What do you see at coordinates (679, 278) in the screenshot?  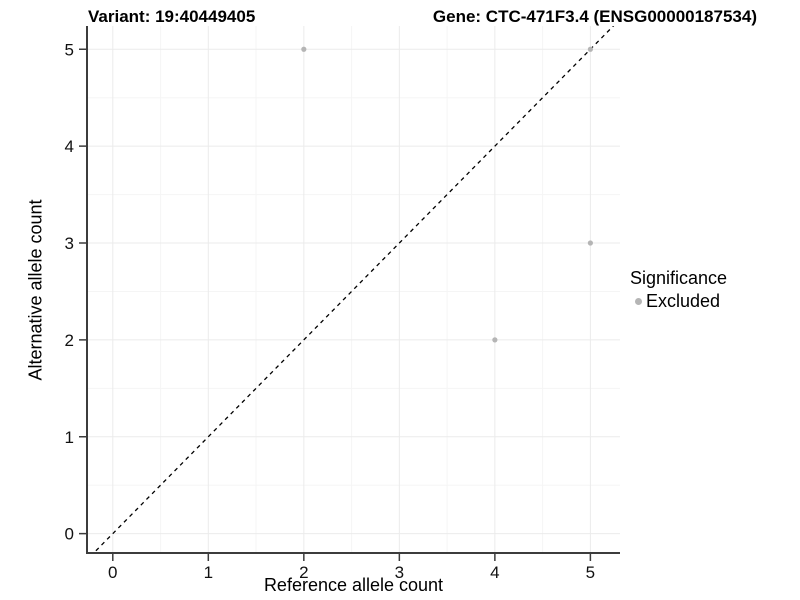 I see `legend-title: Significance` at bounding box center [679, 278].